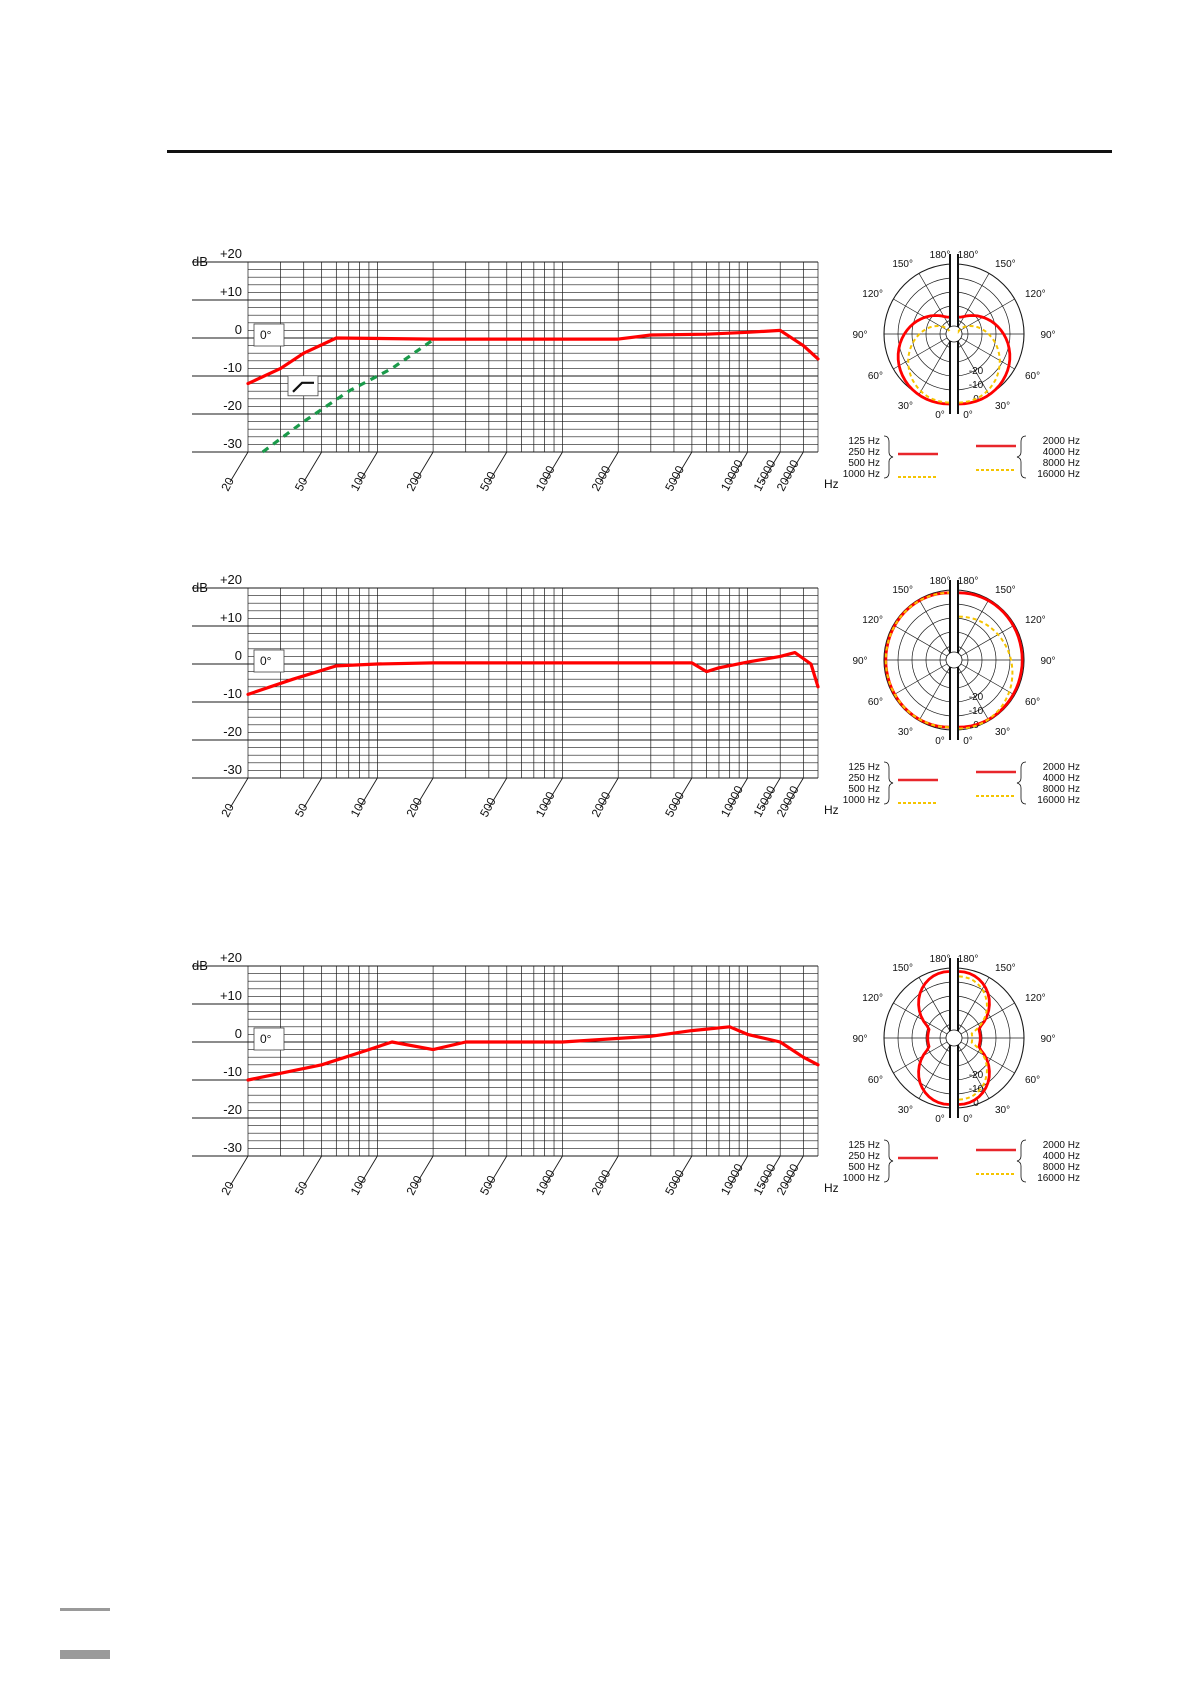 The height and width of the screenshot is (1684, 1191). Describe the element at coordinates (976, 1103) in the screenshot. I see `polar-db-label: 0` at that location.